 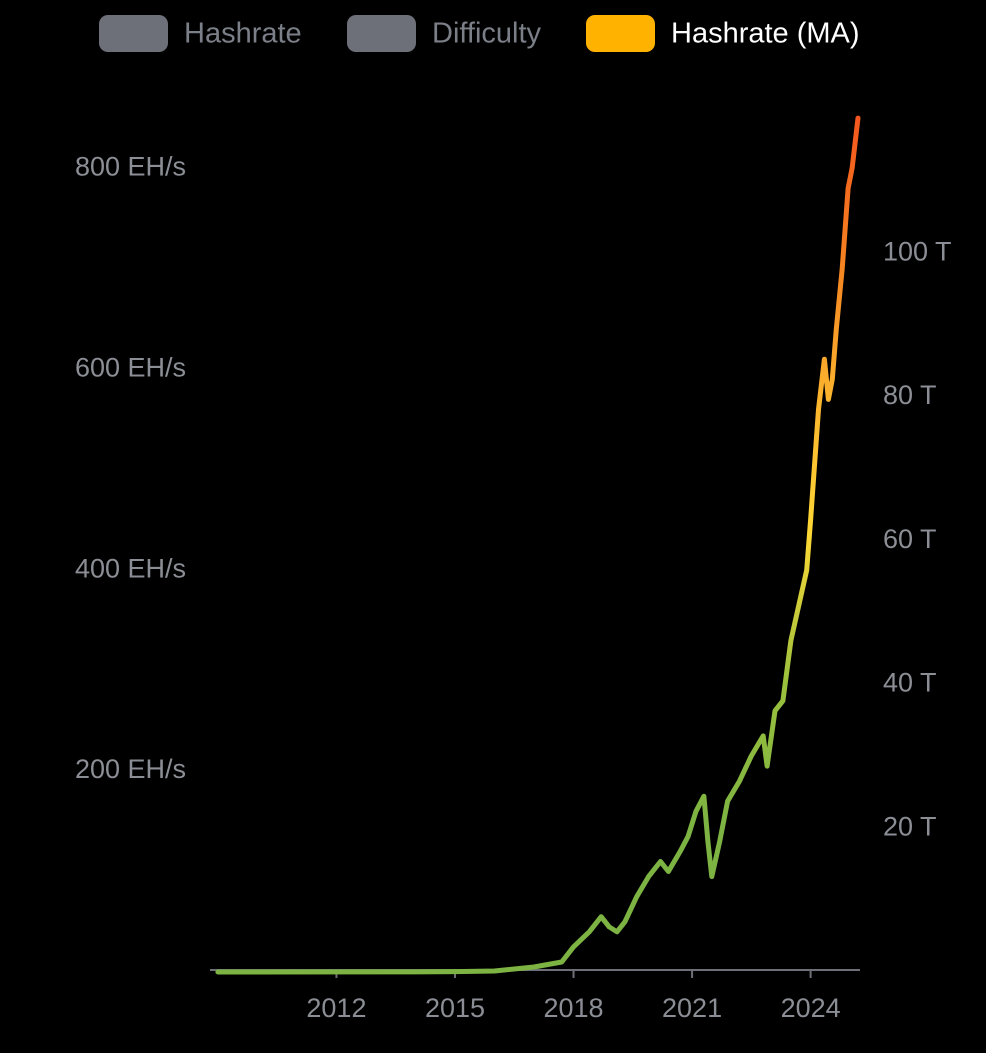 I want to click on x-tick-label: 2015, so click(x=455, y=1008).